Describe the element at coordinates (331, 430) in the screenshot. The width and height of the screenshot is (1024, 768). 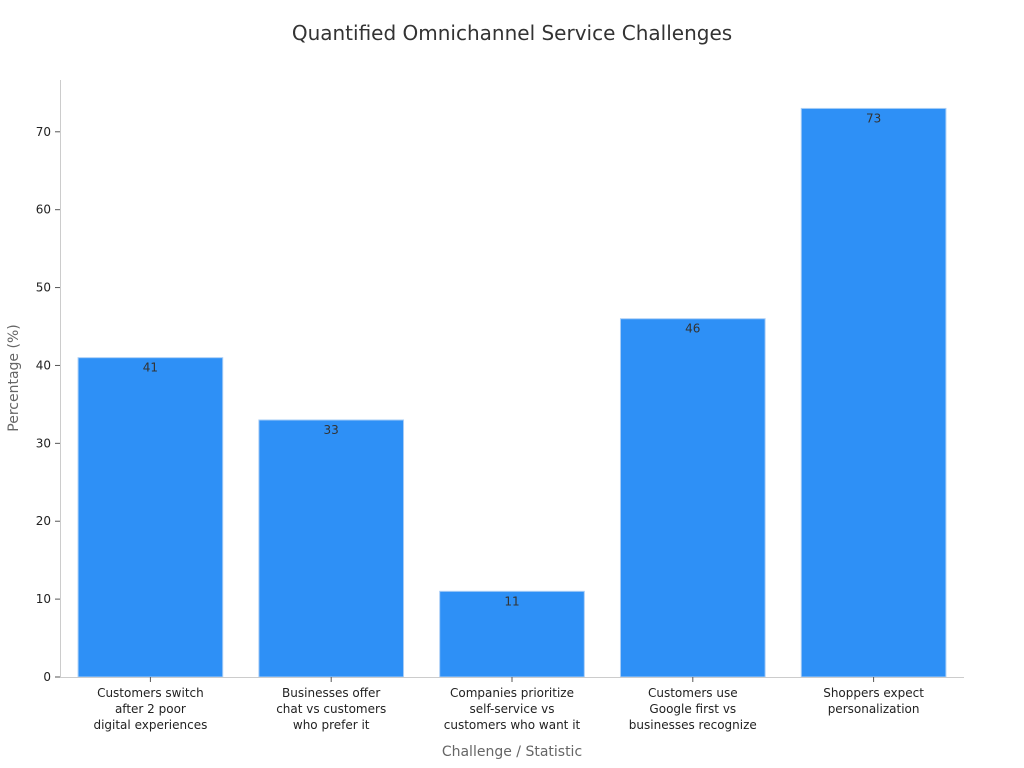
I see `bar-value-label-2: 33` at that location.